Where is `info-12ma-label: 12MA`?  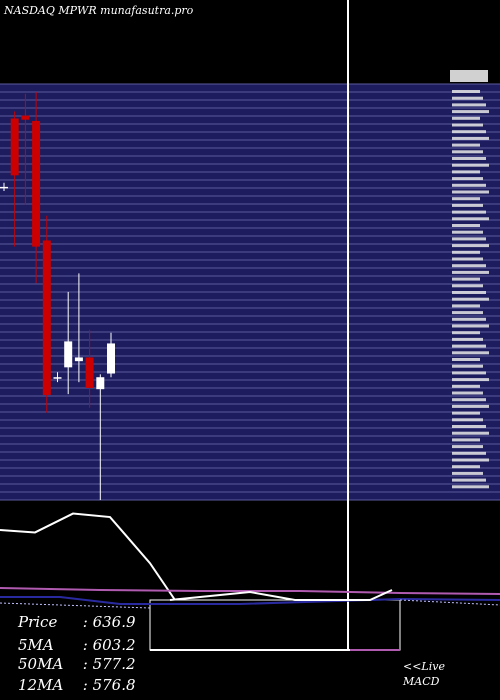 info-12ma-label: 12MA is located at coordinates (41, 685).